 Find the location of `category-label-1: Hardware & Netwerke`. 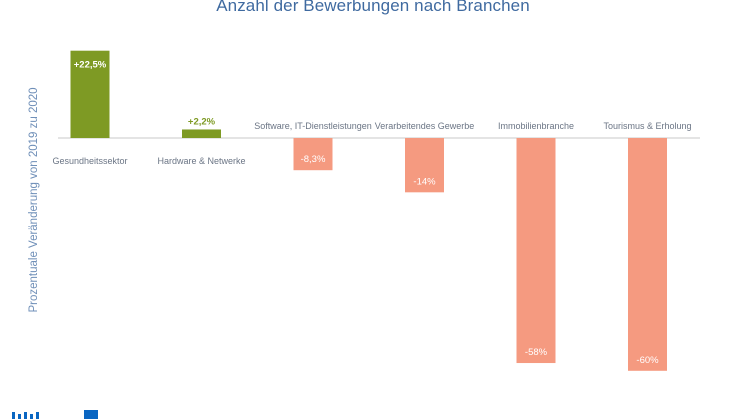

category-label-1: Hardware & Netwerke is located at coordinates (201, 161).